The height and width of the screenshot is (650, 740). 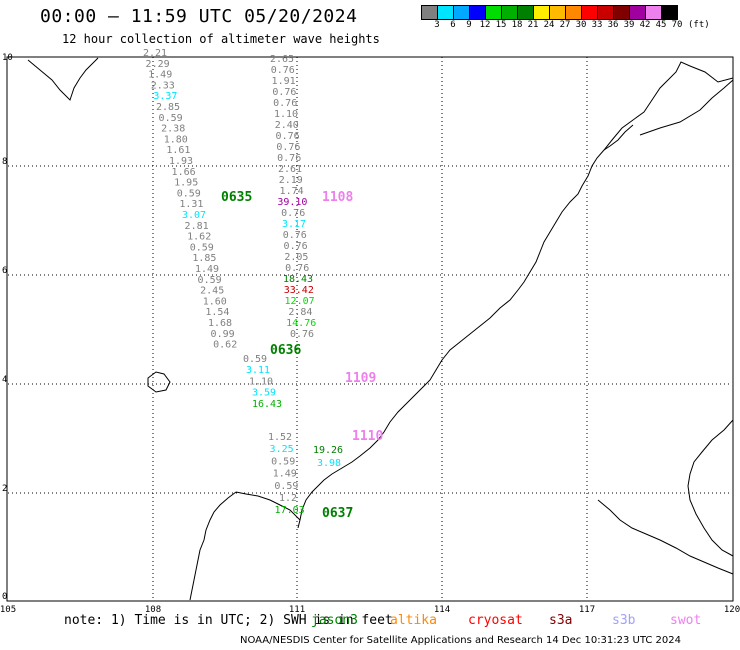 I want to click on pass-labels: 0635 1108 0636 1109 1110 0637, so click(x=302, y=355).